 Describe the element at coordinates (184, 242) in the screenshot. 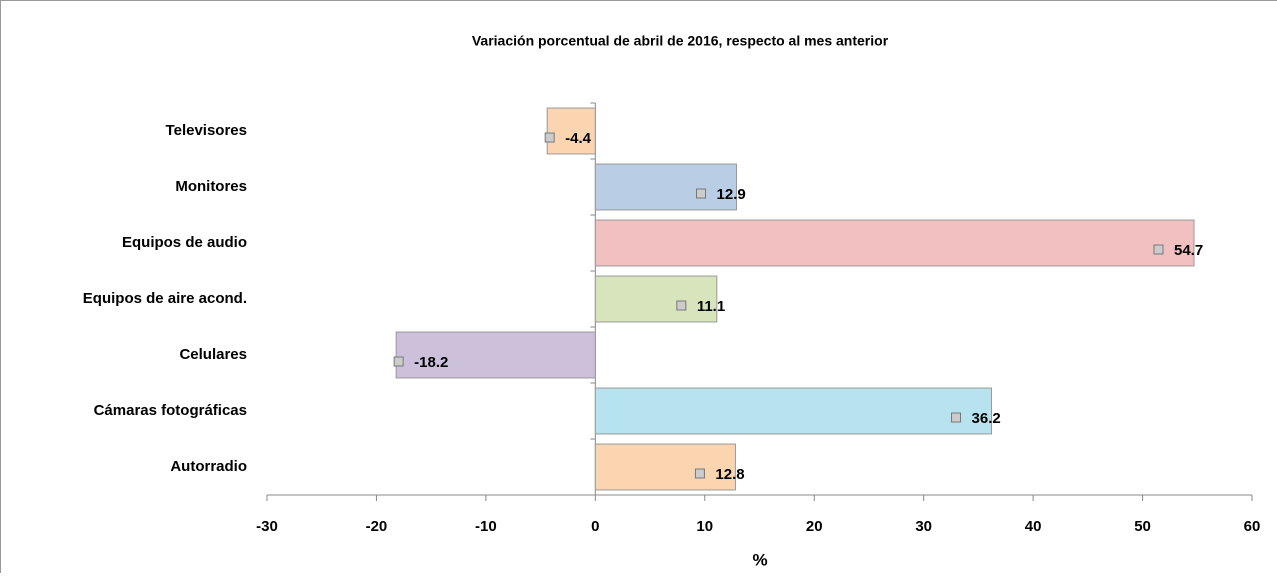

I see `y-tick-label: Equipos de audio` at that location.